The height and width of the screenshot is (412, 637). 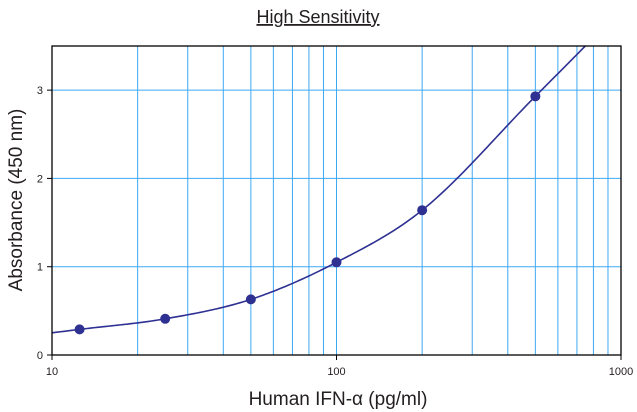 What do you see at coordinates (317, 17) in the screenshot?
I see `chart-title: High Sensitivity` at bounding box center [317, 17].